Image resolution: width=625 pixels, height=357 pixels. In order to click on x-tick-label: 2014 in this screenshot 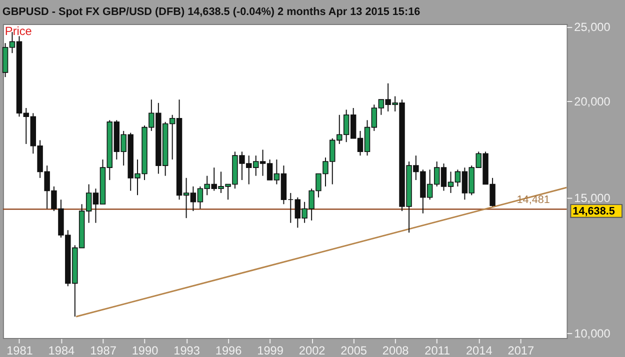, I will do `click(479, 350)`.